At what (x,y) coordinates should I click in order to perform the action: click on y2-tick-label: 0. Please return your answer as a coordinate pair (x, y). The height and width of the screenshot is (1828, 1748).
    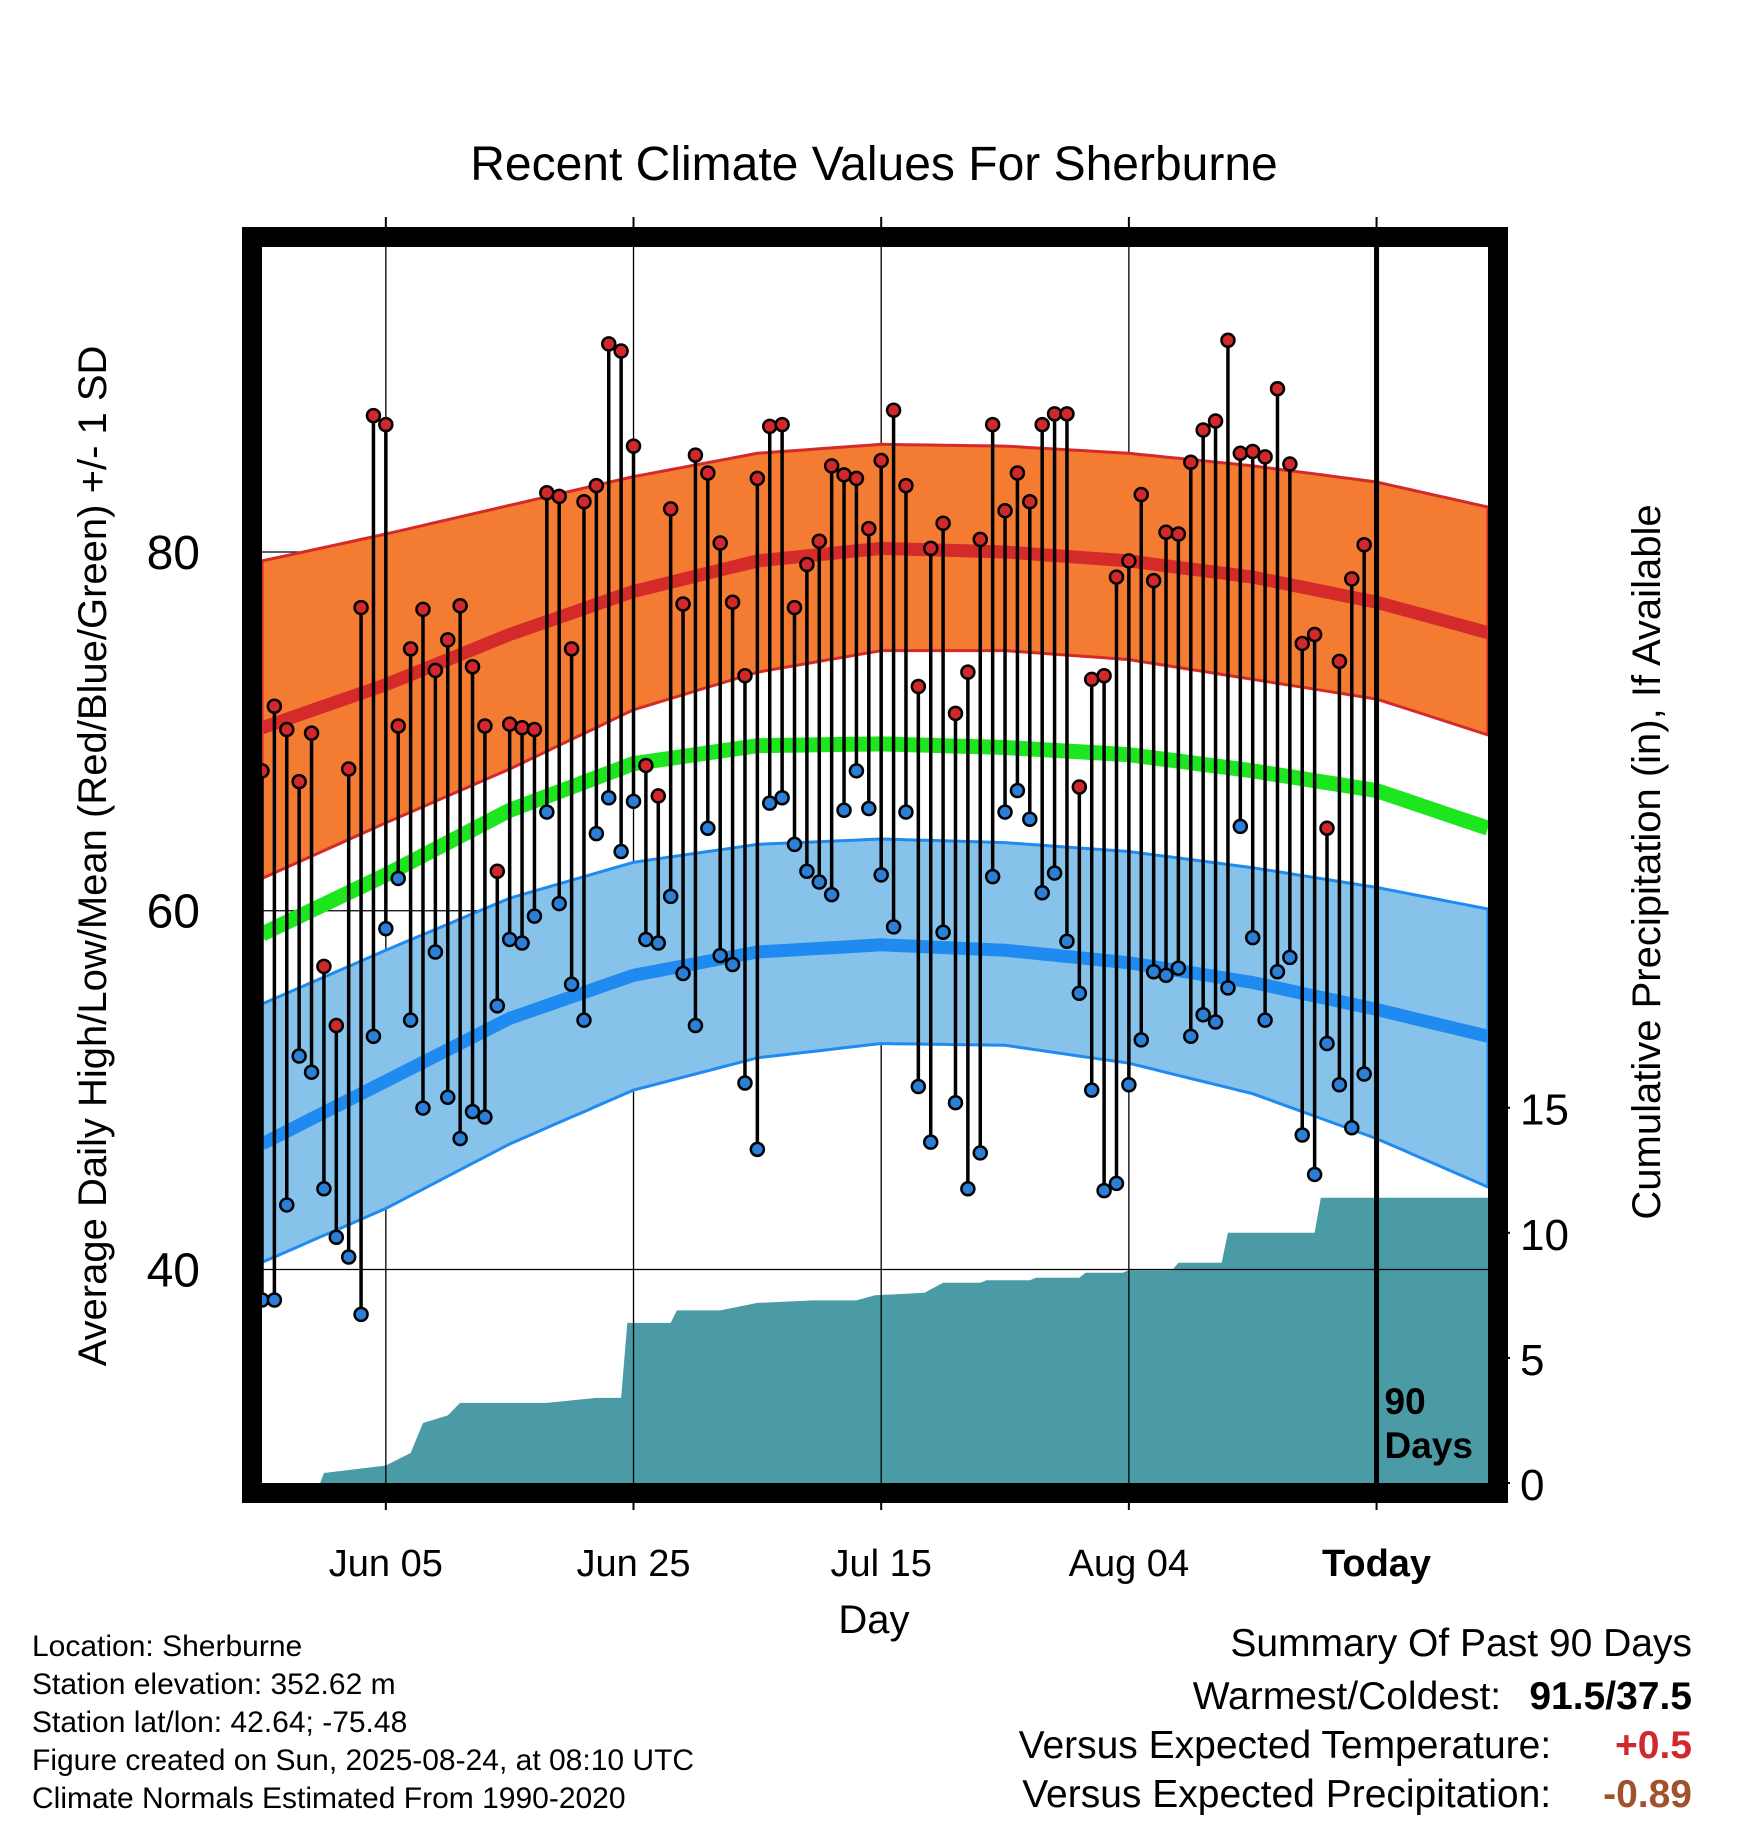
    Looking at the image, I should click on (1532, 1485).